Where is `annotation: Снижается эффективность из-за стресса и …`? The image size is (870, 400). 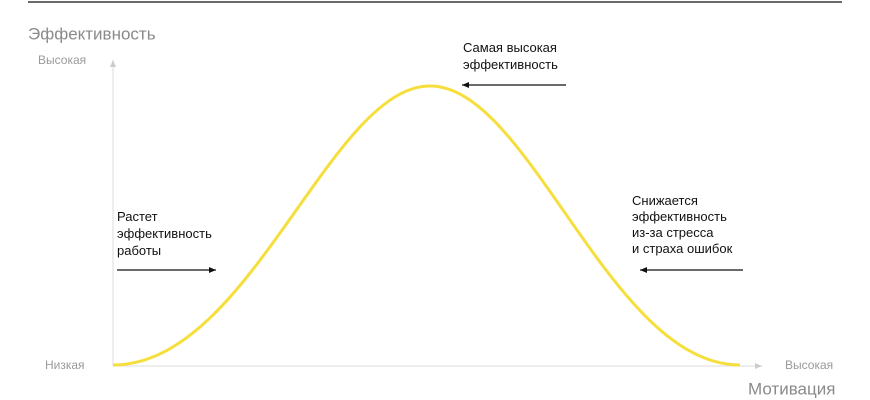
annotation: Снижается эффективность из-за стресса и … is located at coordinates (682, 224).